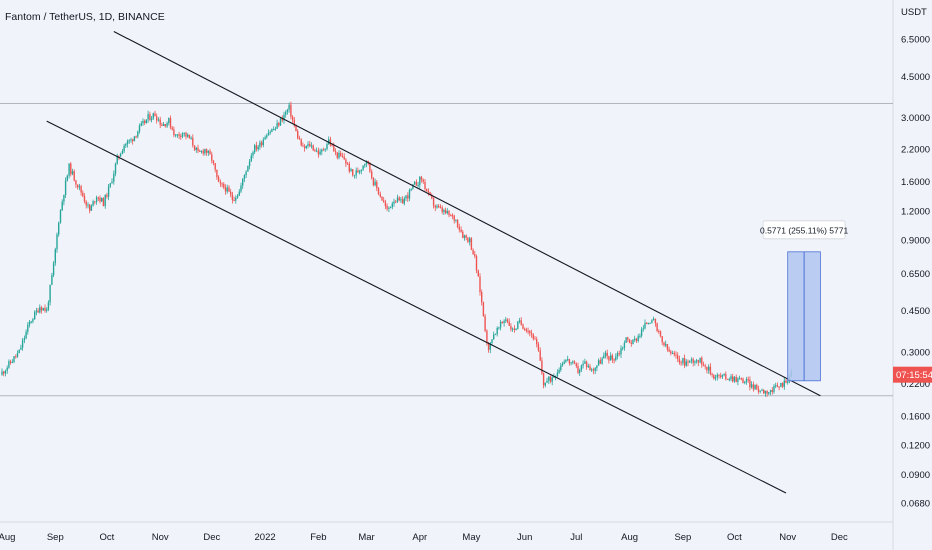 The width and height of the screenshot is (932, 550). I want to click on price-tick-label: 2.2000, so click(915, 150).